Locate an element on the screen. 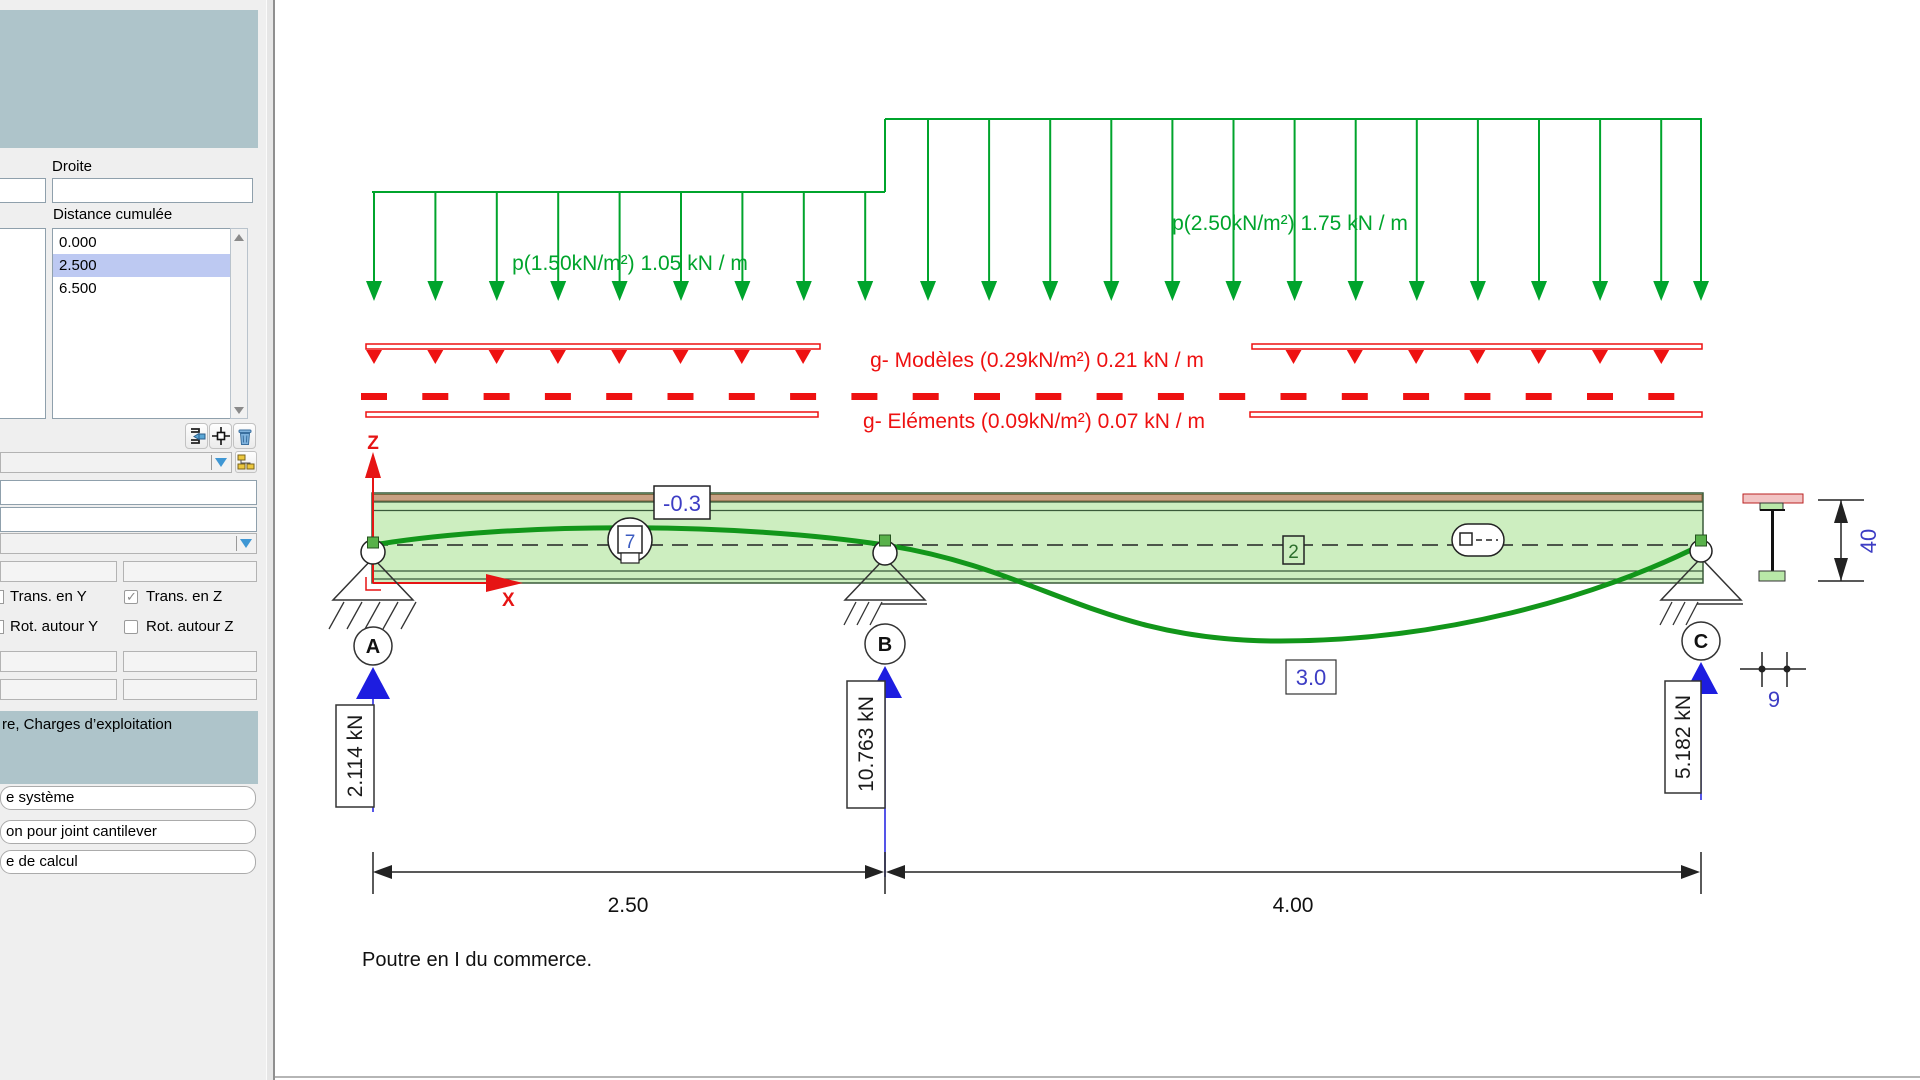  load-p-right-label: p(2.50kN/m²) 1.75 kN / m is located at coordinates (1290, 223).